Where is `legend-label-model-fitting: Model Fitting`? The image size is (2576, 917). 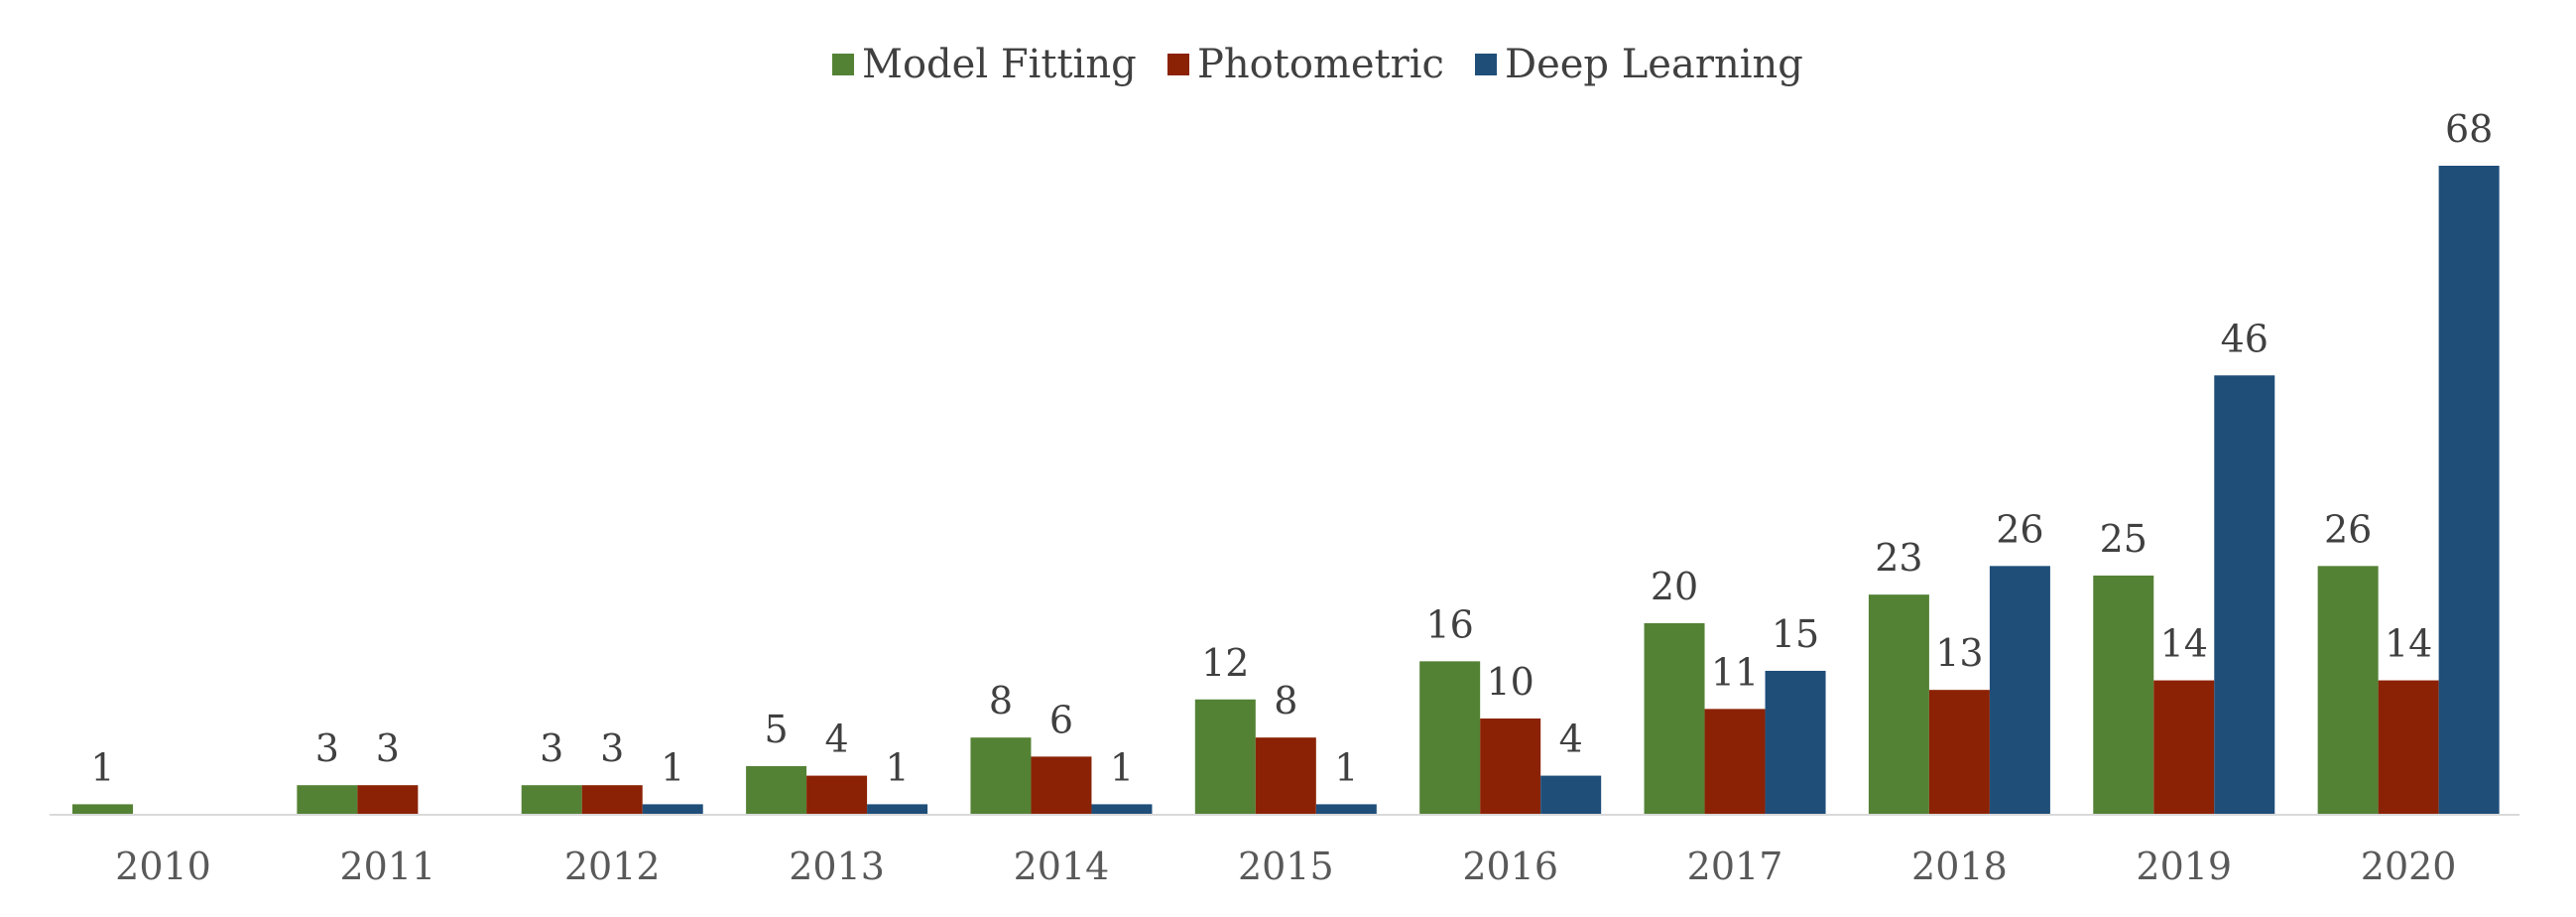 legend-label-model-fitting: Model Fitting is located at coordinates (999, 64).